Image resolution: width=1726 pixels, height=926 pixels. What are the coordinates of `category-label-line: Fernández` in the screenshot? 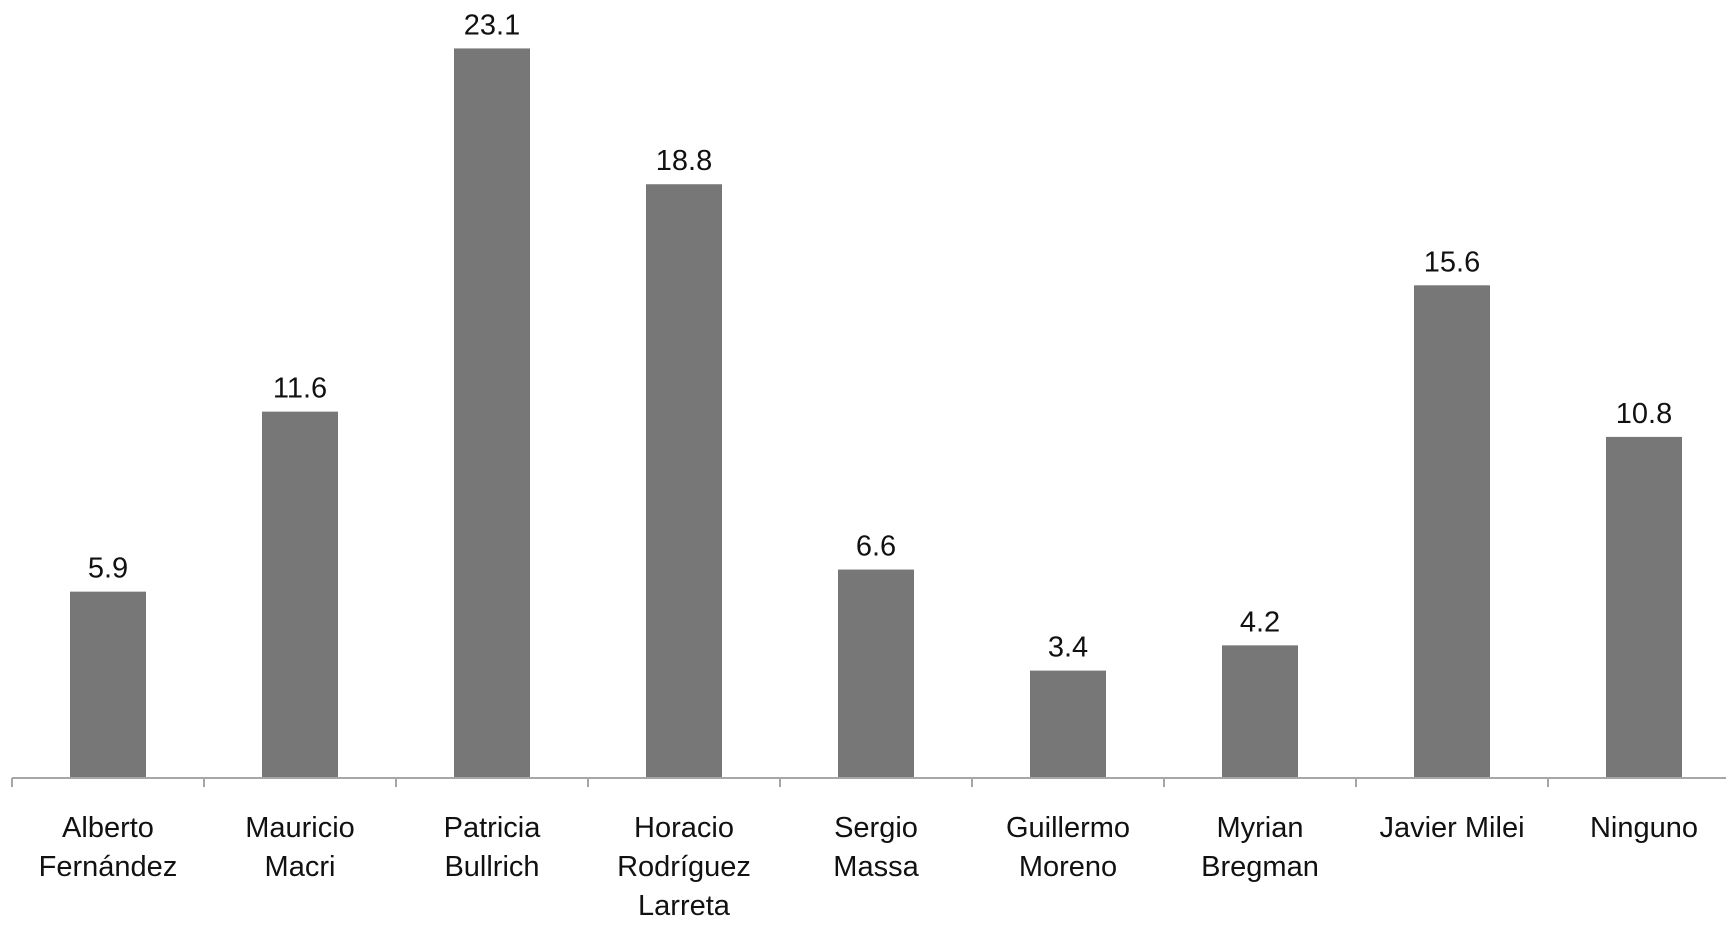 It's located at (108, 867).